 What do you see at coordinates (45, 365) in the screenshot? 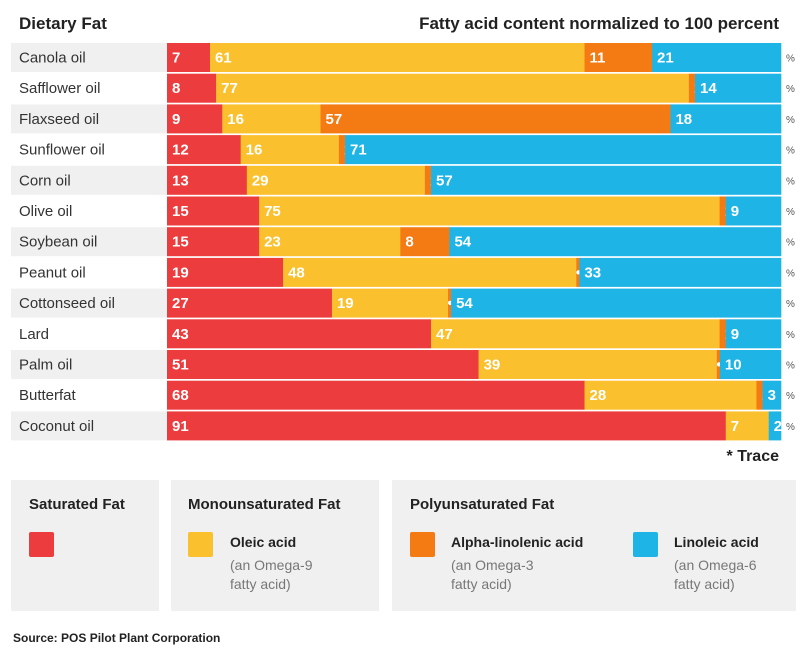
I see `category-label-palm-oil: Palm oil` at bounding box center [45, 365].